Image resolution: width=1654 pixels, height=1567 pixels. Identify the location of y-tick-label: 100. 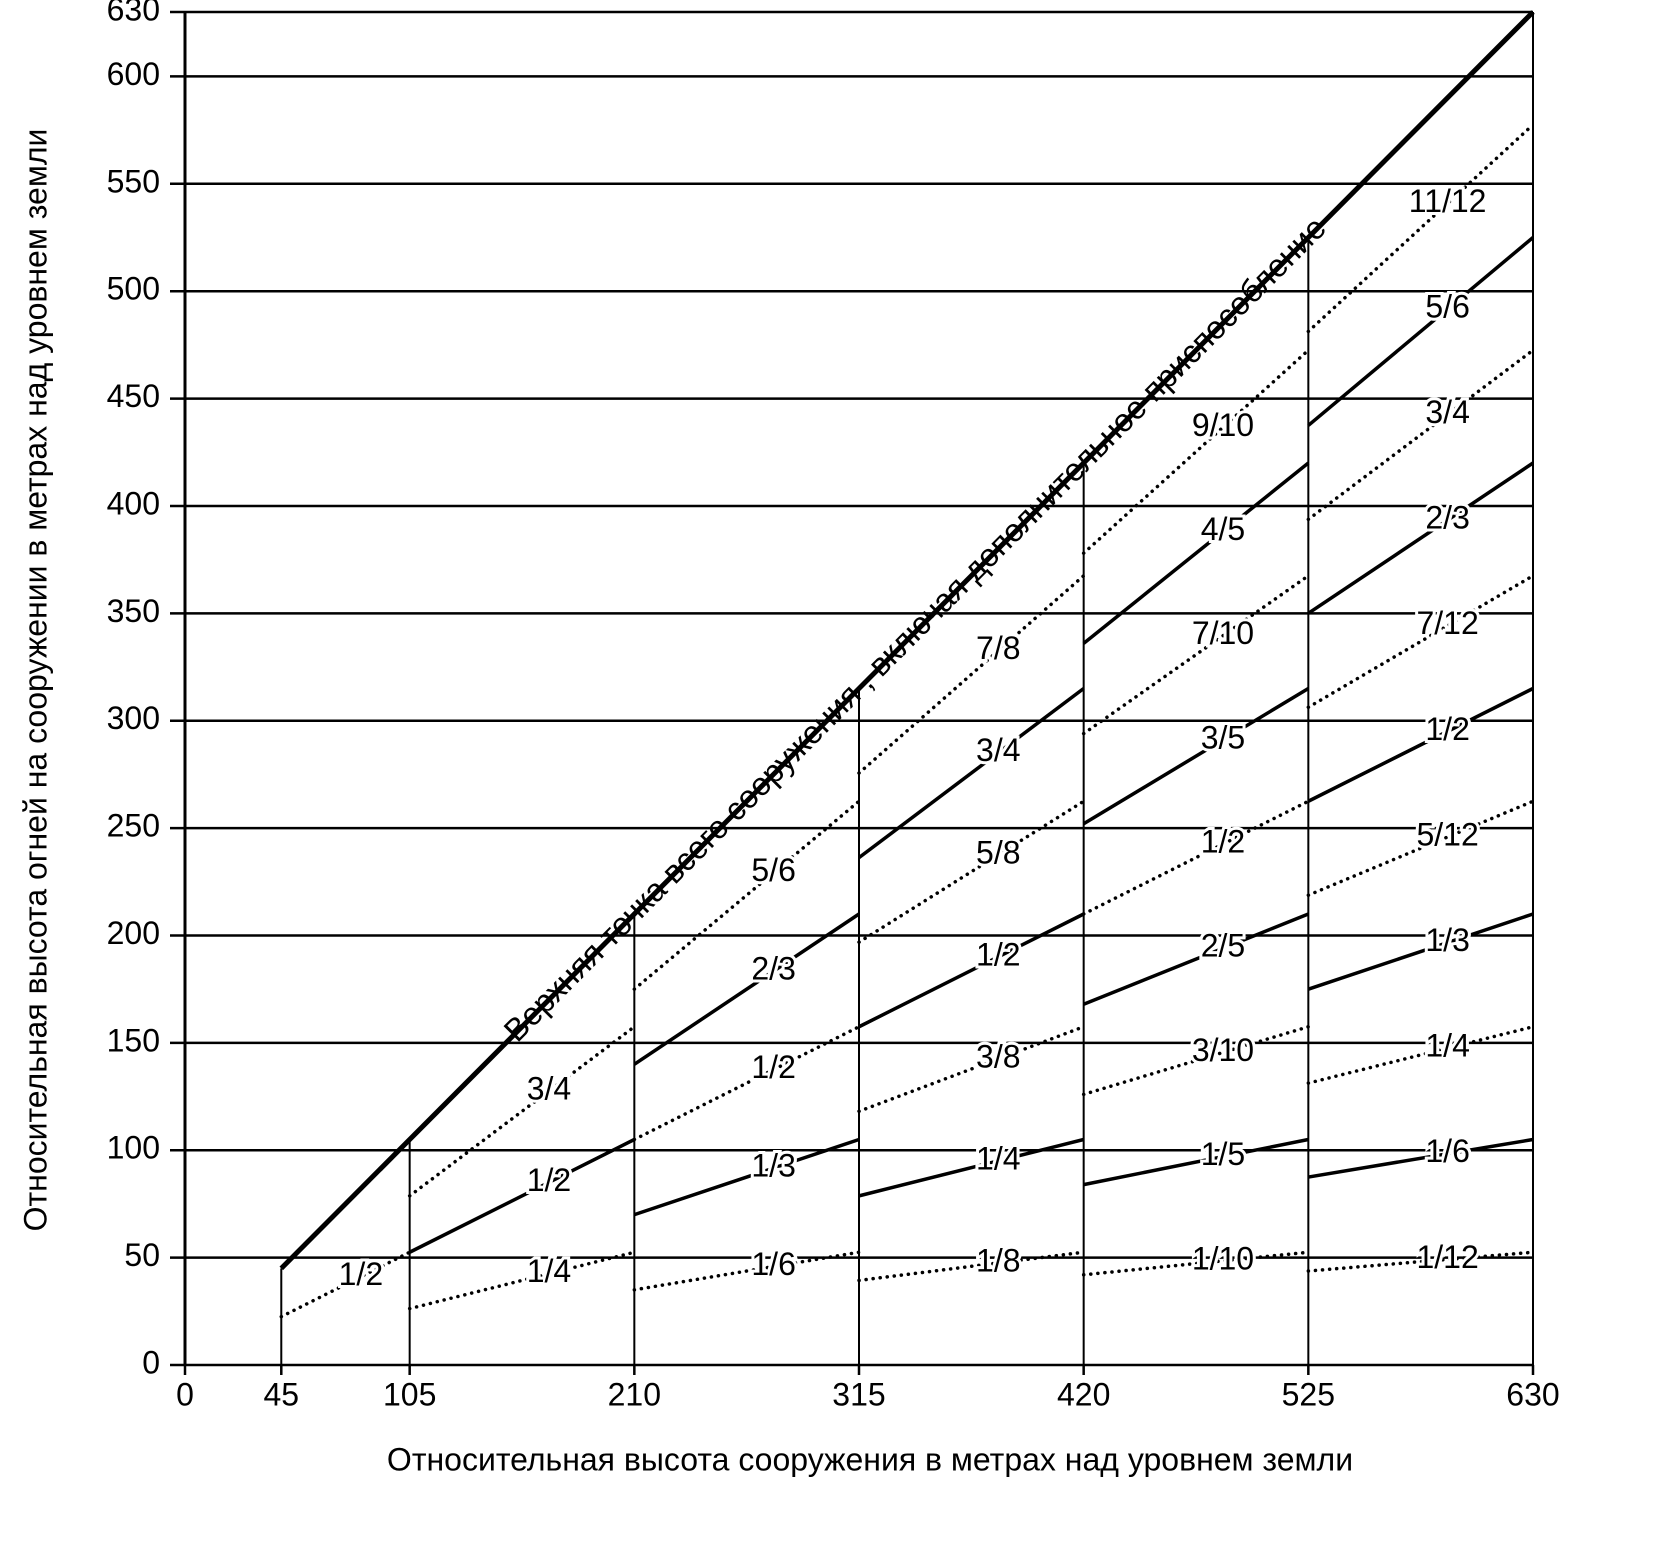
(133, 1148).